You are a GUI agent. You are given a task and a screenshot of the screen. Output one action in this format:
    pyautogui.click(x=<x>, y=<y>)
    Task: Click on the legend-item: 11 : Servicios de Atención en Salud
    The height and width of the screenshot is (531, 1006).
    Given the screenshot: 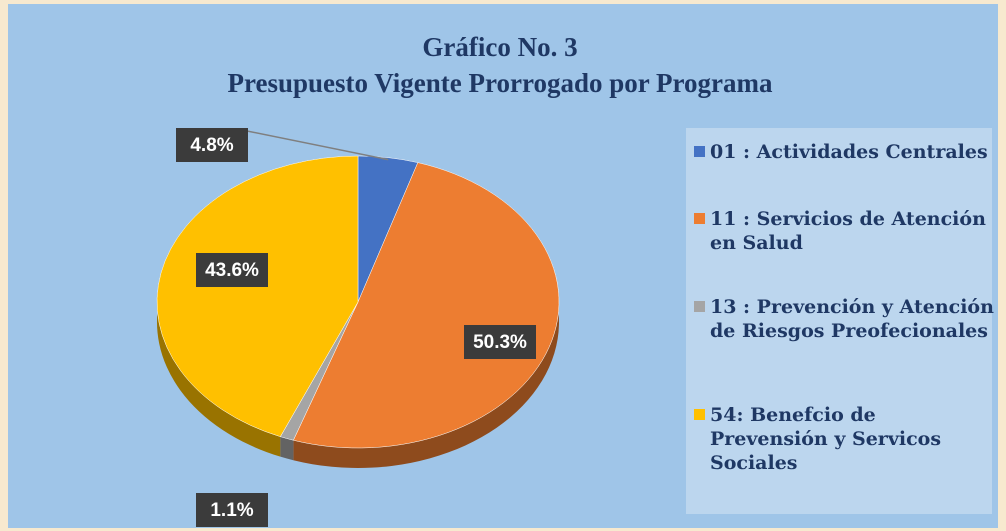 What is the action you would take?
    pyautogui.click(x=847, y=231)
    